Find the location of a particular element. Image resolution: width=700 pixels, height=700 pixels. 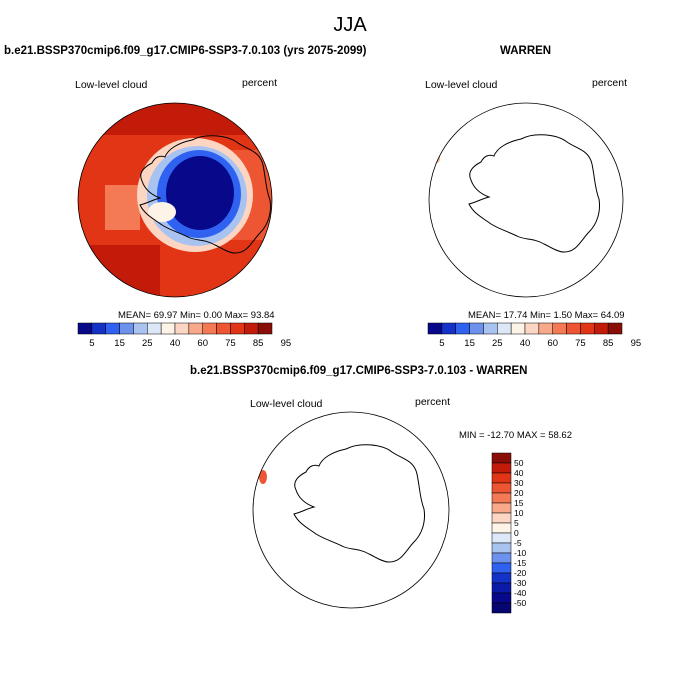

diff-colorbar-label: -50 is located at coordinates (520, 603).